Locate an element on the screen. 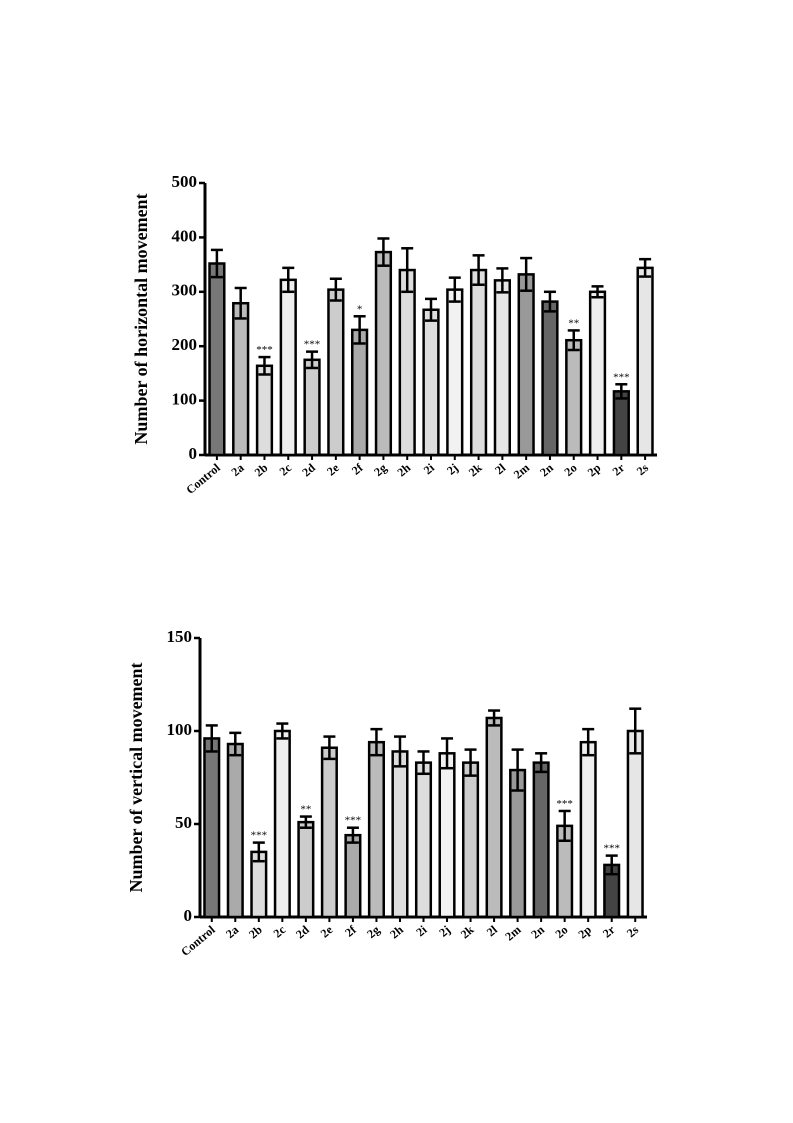  y-axis-label: Number of vertical movement is located at coordinates (136, 777).